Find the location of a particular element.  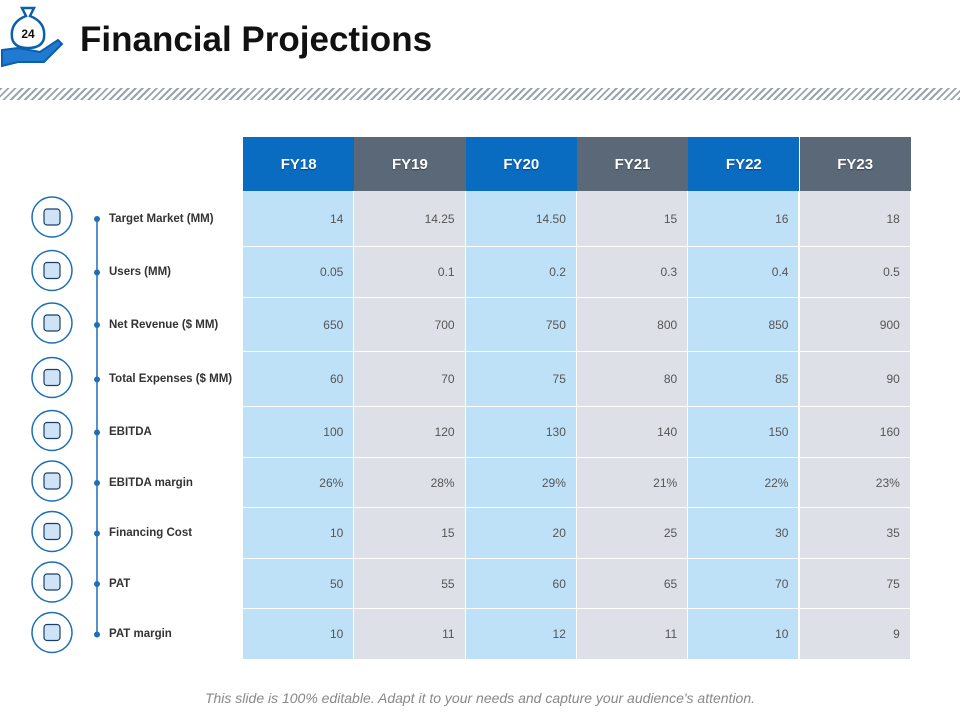

divider-stripe is located at coordinates (480, 94).